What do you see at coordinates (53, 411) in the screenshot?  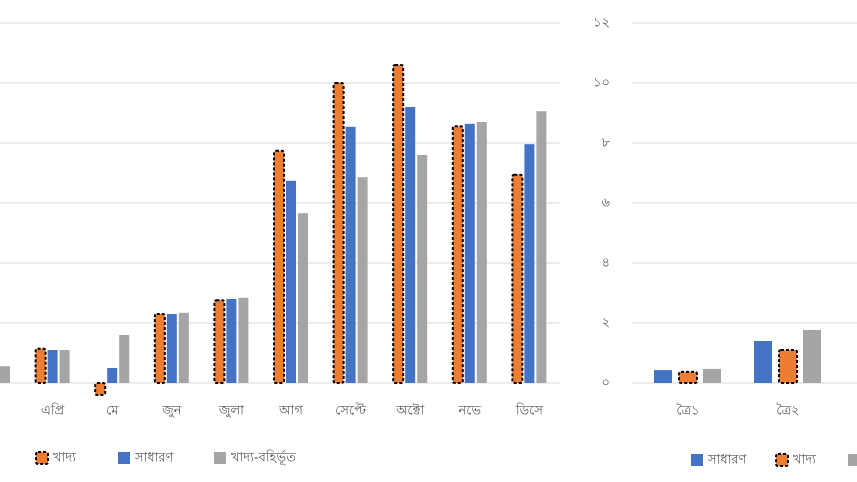 I see `x-tick-label: এপ্রি` at bounding box center [53, 411].